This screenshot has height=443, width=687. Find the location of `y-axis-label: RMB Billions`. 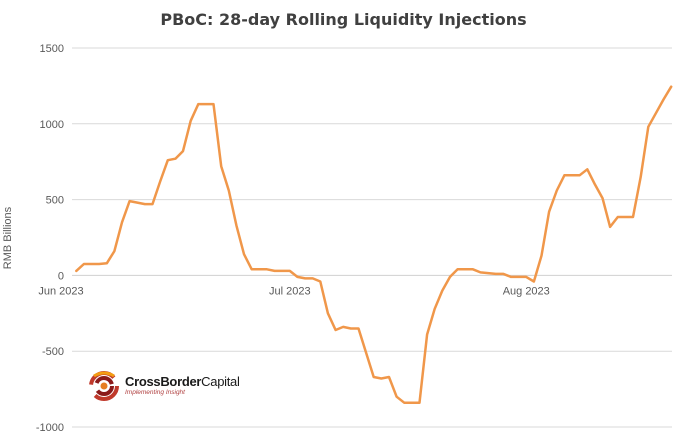

y-axis-label: RMB Billions is located at coordinates (8, 238).